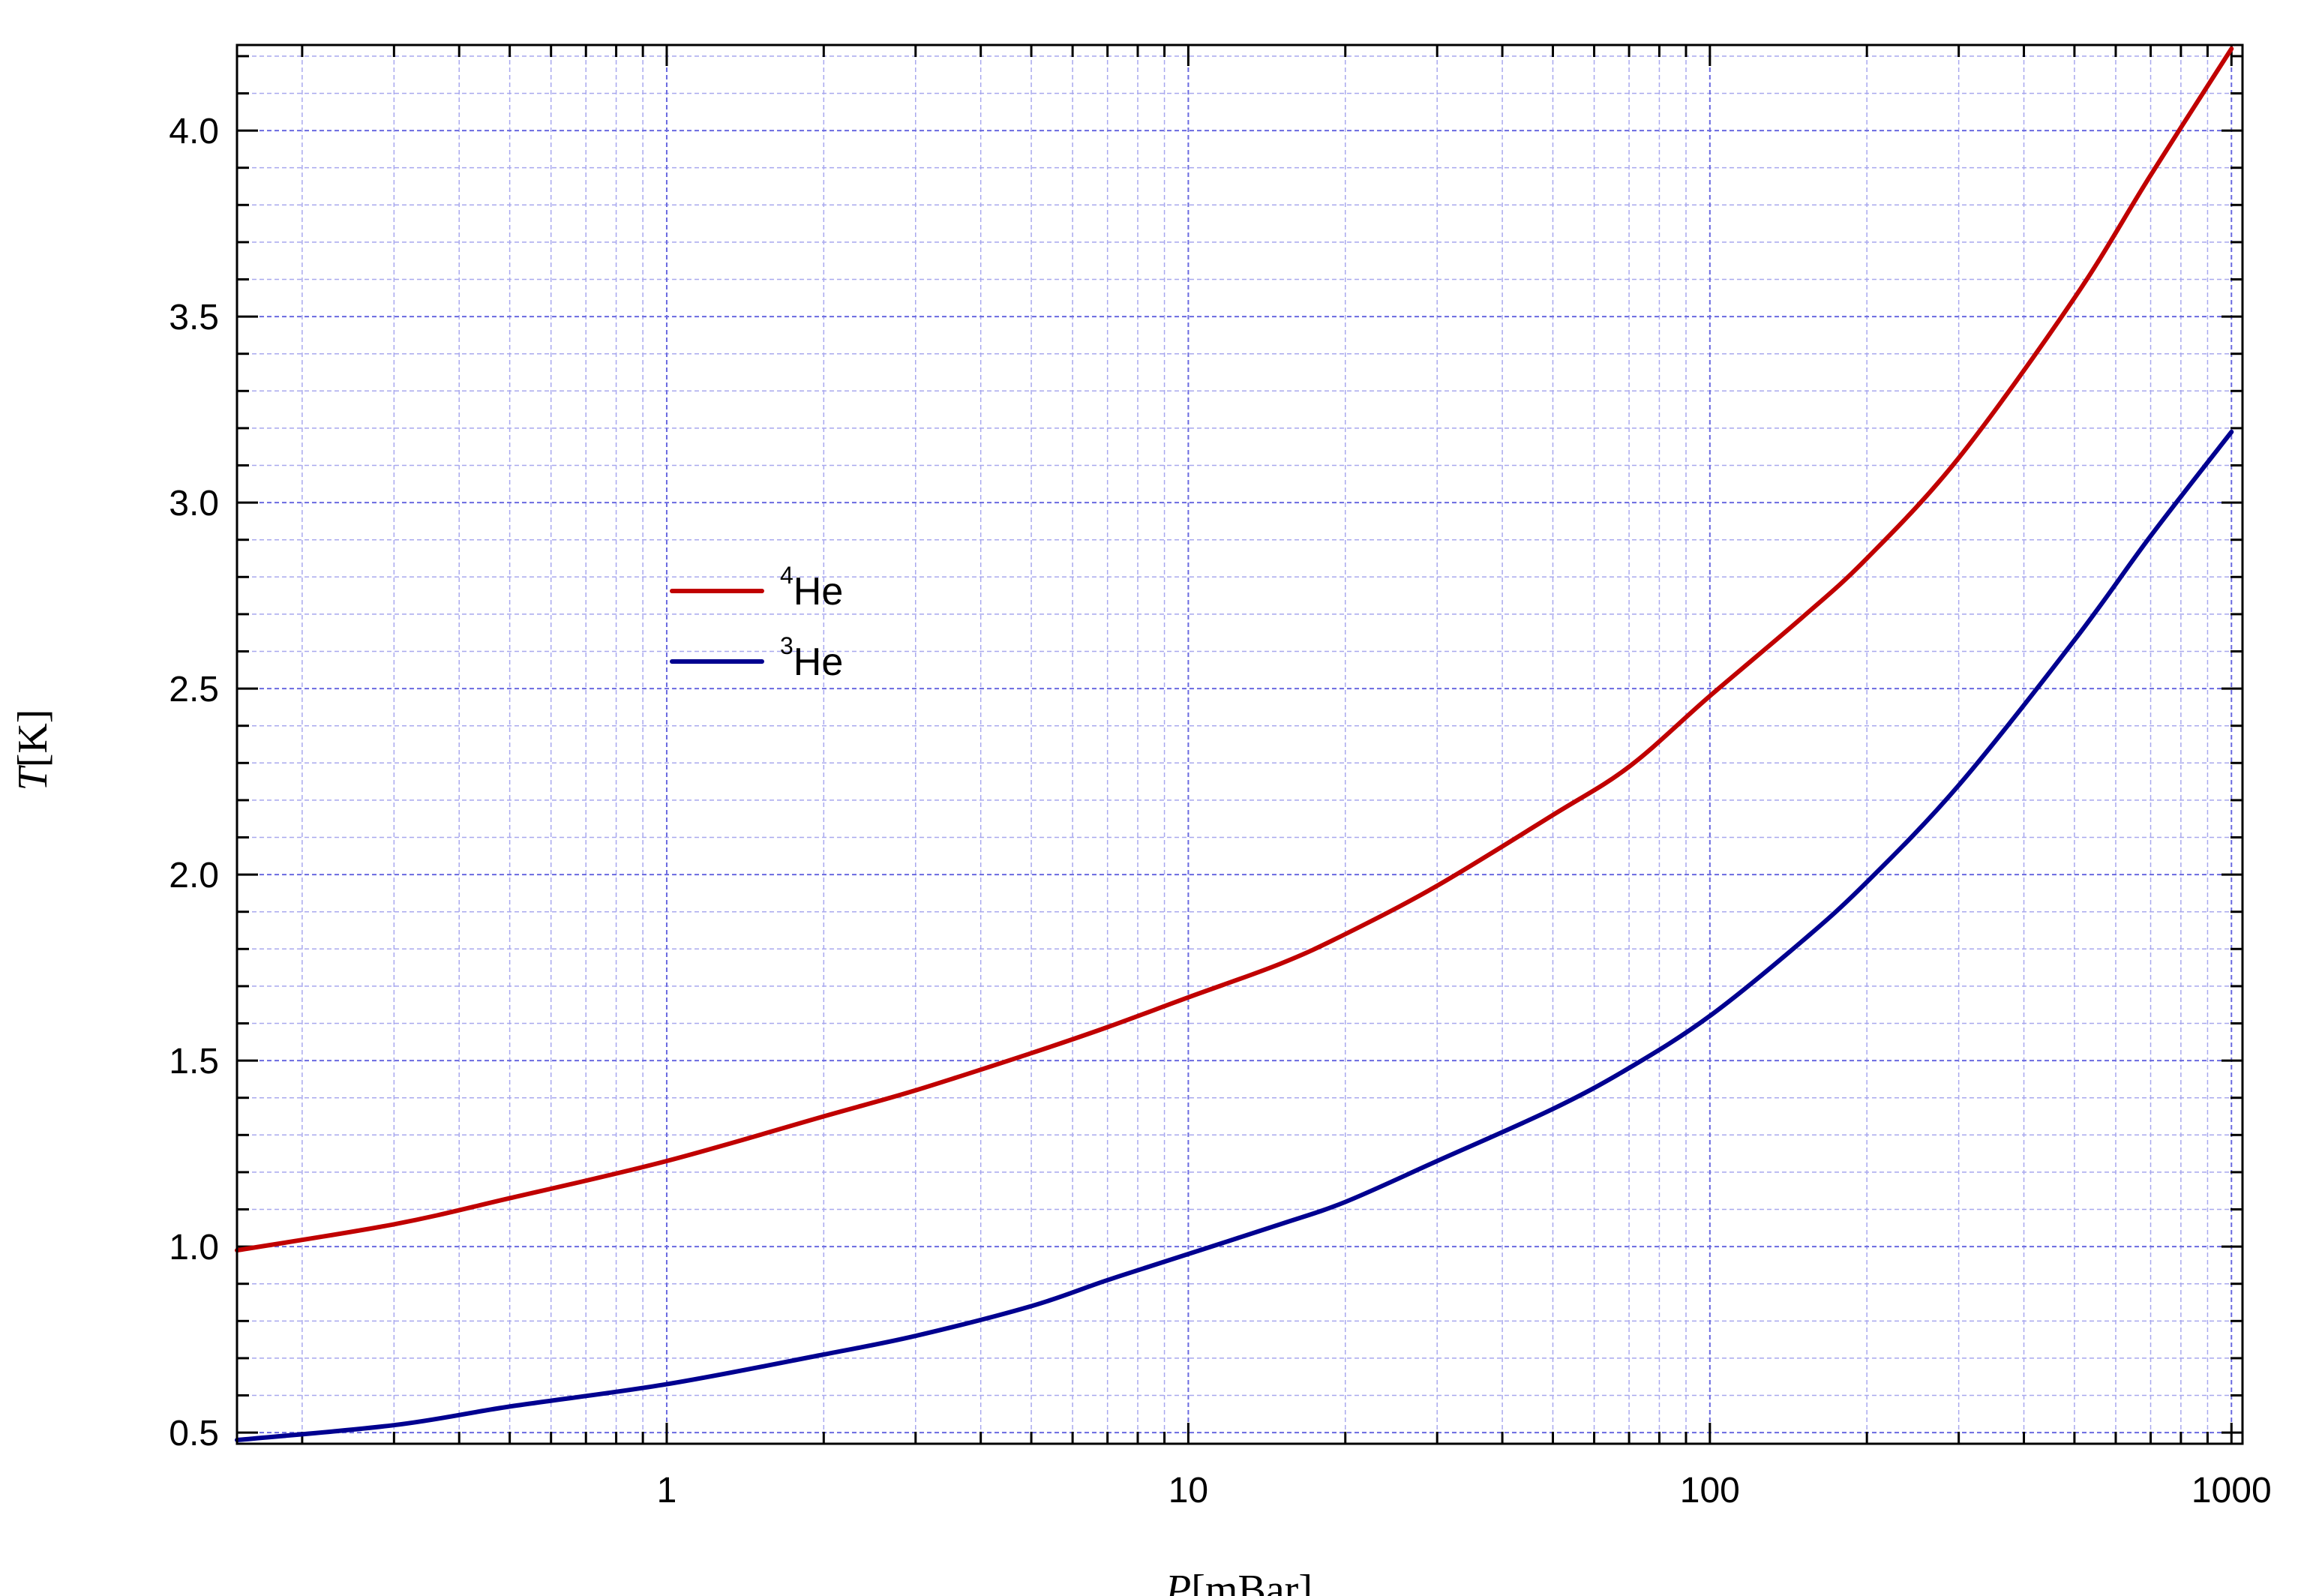 The height and width of the screenshot is (1596, 2316). What do you see at coordinates (1464, 1490) in the screenshot?
I see `x-tick-labels: 1 10 100 1000` at bounding box center [1464, 1490].